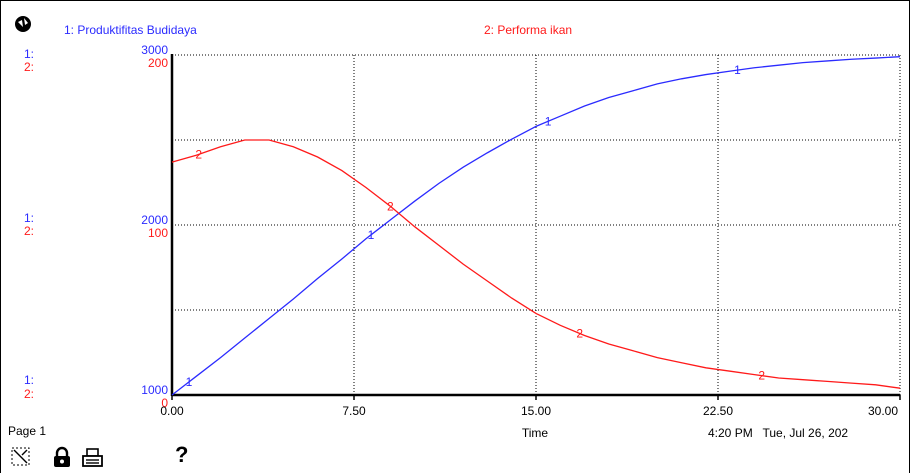  What do you see at coordinates (154, 50) in the screenshot?
I see `y-tick-label-series-1: 3000` at bounding box center [154, 50].